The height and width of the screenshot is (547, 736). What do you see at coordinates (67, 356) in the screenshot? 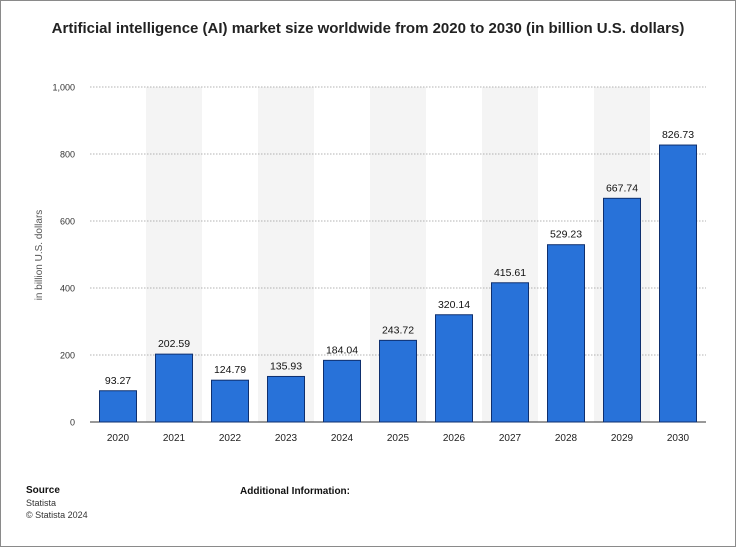
I see `y-tick-label: 200` at bounding box center [67, 356].